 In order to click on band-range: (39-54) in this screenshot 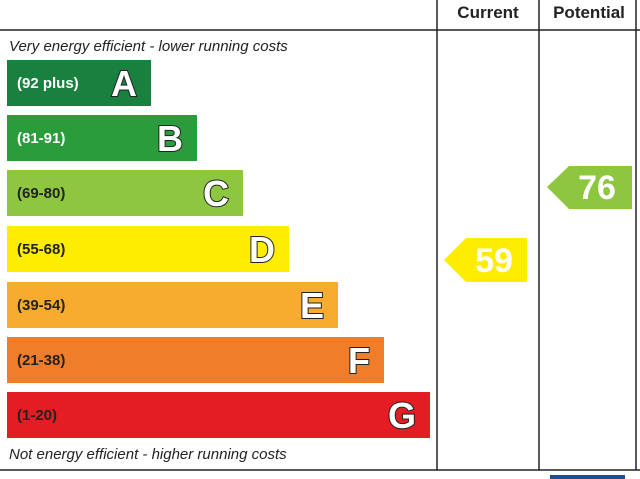, I will do `click(41, 305)`.